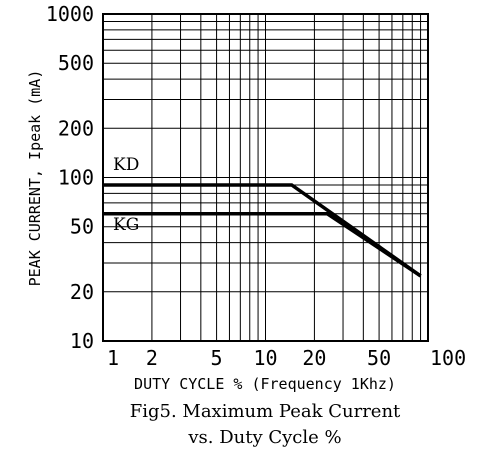 This screenshot has width=481, height=454. Describe the element at coordinates (76, 178) in the screenshot. I see `y-tick-label: 100` at that location.